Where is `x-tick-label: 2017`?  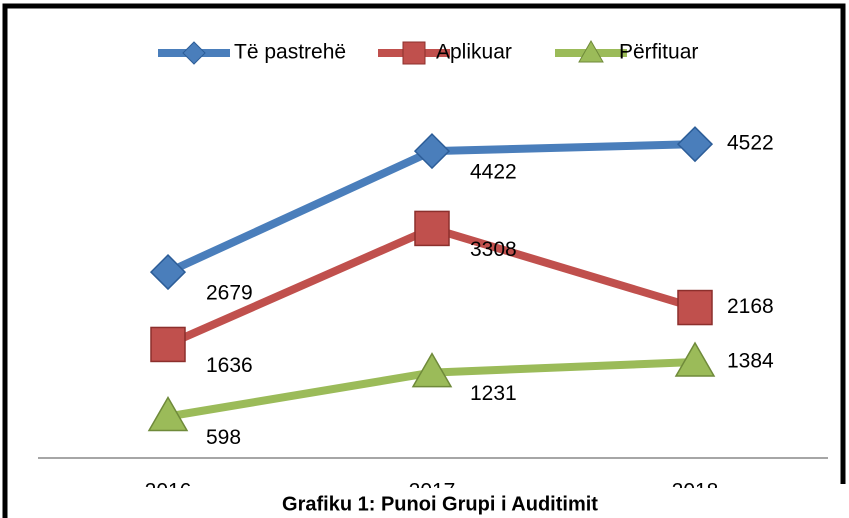 x-tick-label: 2017 is located at coordinates (432, 491).